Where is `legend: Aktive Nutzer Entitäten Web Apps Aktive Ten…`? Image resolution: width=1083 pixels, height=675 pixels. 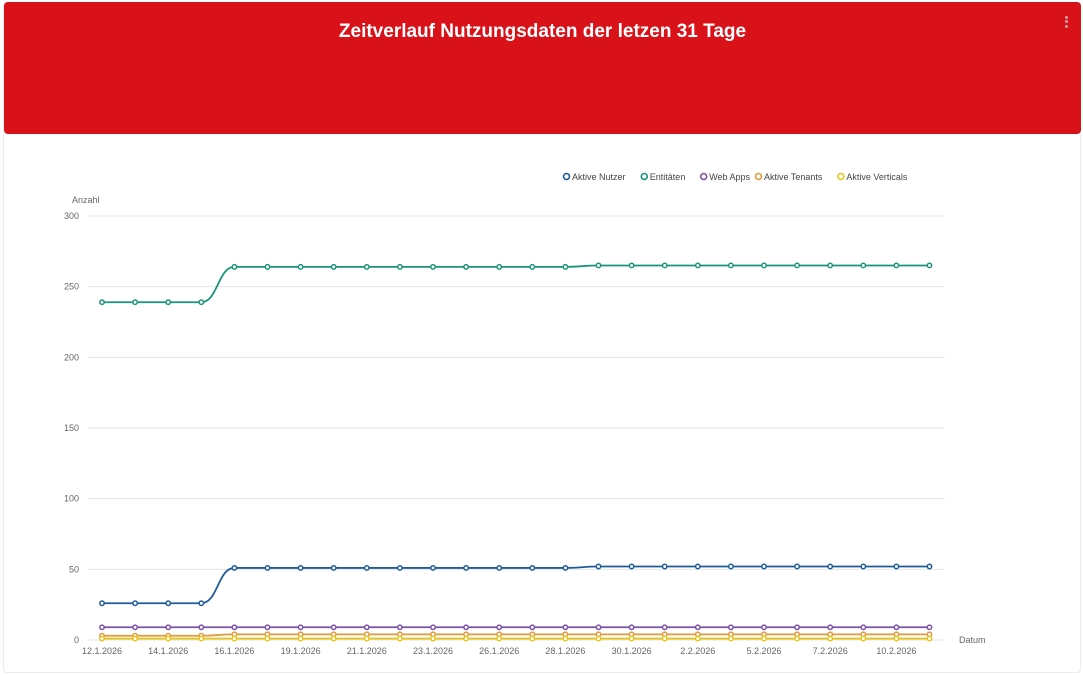
legend: Aktive Nutzer Entitäten Web Apps Aktive Ten… is located at coordinates (735, 177).